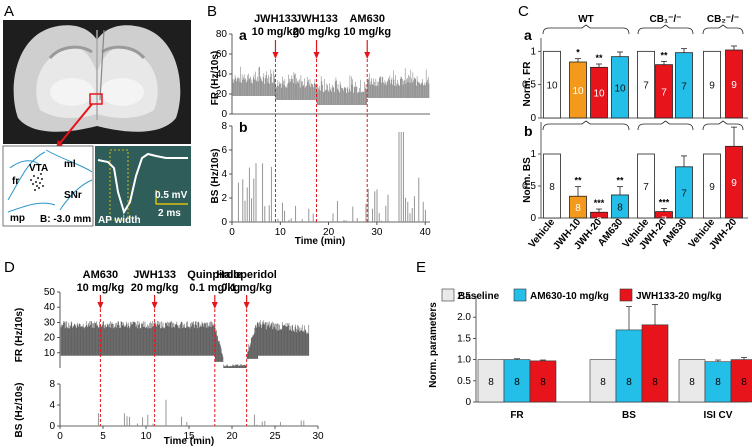  I want to click on d-fr-ytick-label: 50, so click(50, 292).